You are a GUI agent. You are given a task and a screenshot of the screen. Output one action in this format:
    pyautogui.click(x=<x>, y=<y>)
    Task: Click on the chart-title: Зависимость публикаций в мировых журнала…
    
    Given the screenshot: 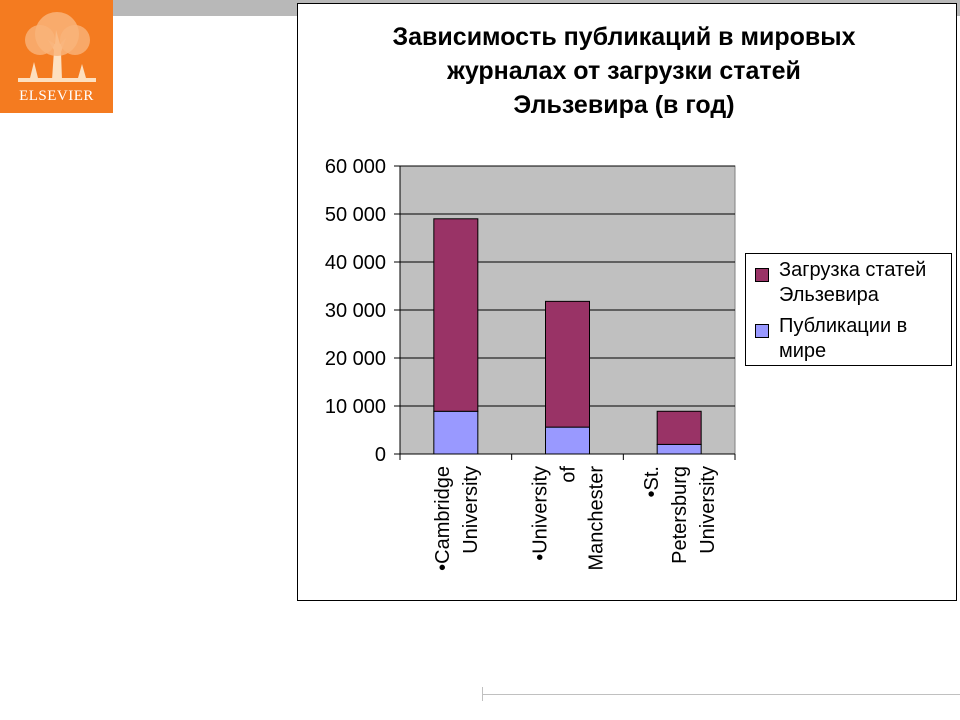 What is the action you would take?
    pyautogui.click(x=624, y=71)
    